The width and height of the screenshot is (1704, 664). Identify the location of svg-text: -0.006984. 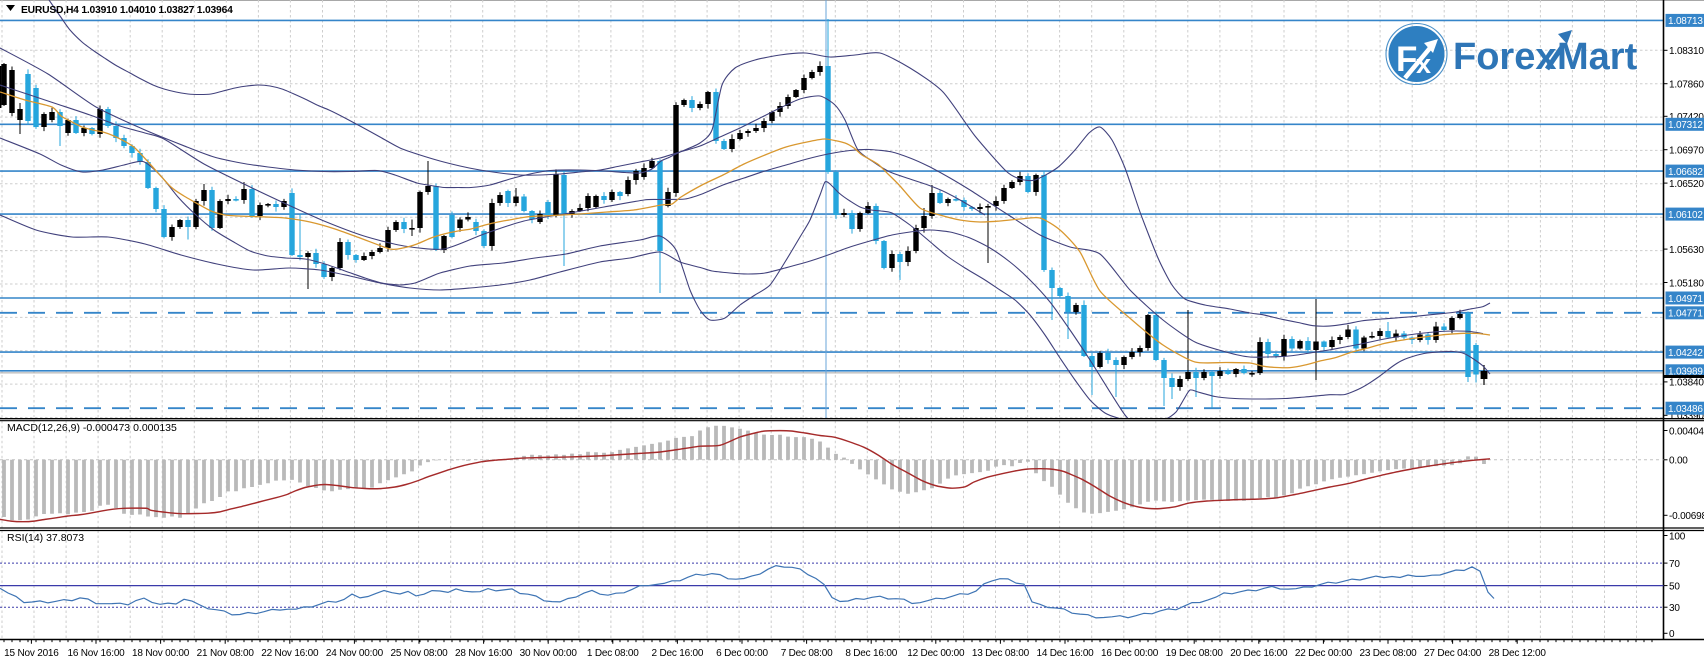
(1686, 516).